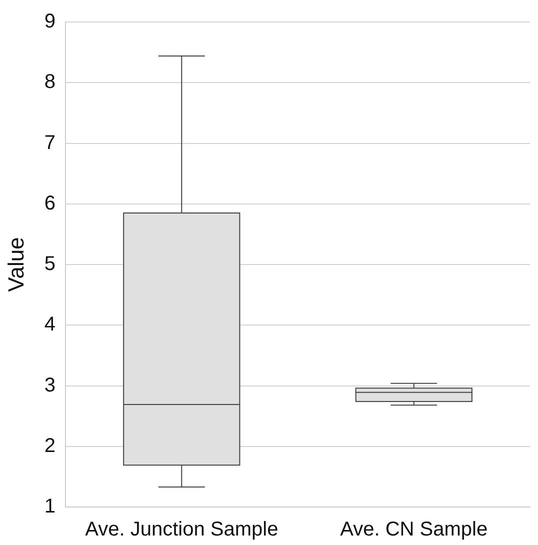 Image resolution: width=538 pixels, height=545 pixels. I want to click on y-tick-label: 5, so click(50, 264).